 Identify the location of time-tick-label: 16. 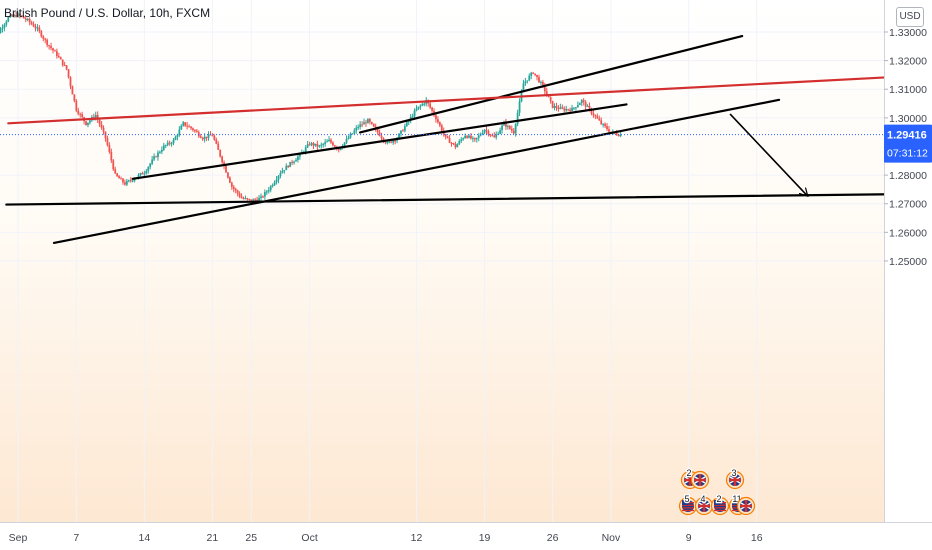
(757, 538).